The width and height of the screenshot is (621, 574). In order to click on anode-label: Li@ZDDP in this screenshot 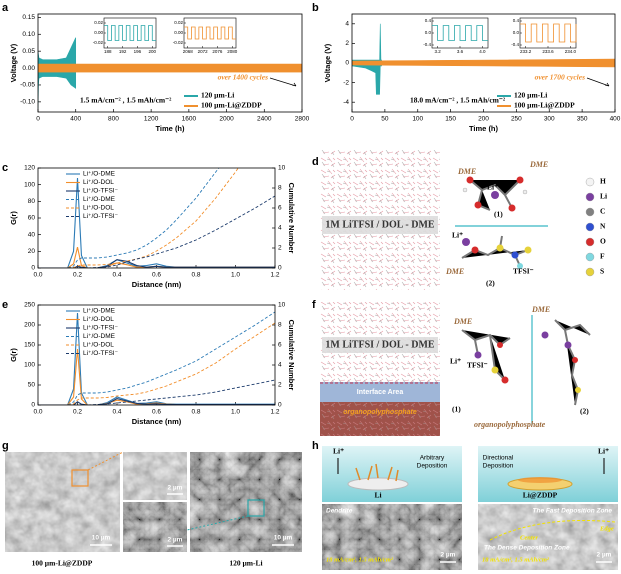, I will do `click(540, 495)`.